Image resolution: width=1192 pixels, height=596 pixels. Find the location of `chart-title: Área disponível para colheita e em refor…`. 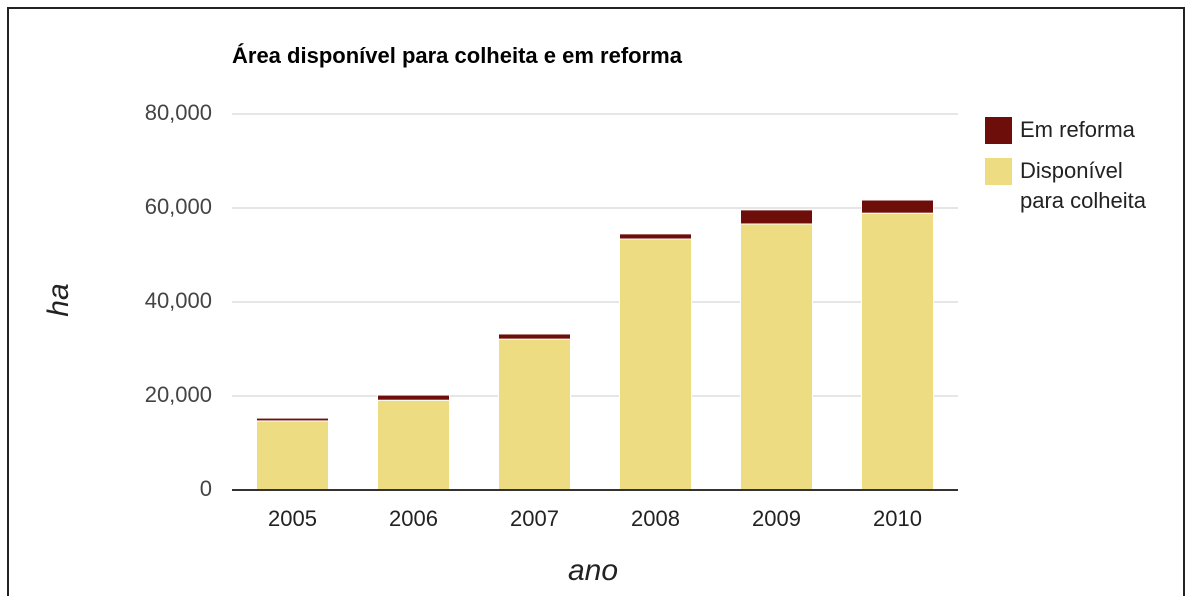

chart-title: Área disponível para colheita e em refor… is located at coordinates (457, 55).